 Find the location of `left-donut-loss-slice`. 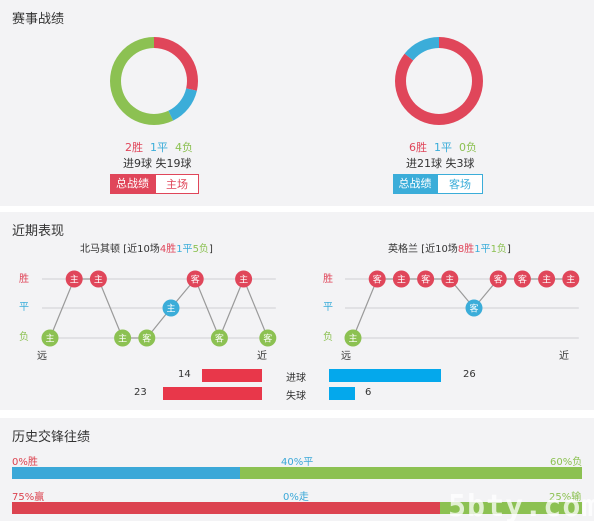

left-donut-loss-slice is located at coordinates (142, 81).